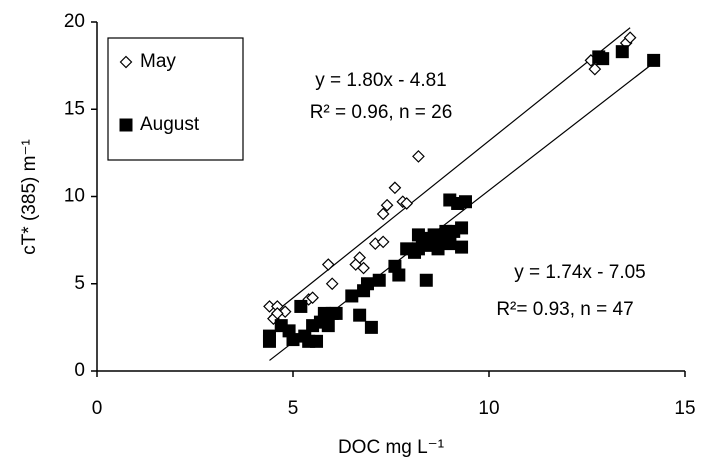  Describe the element at coordinates (391, 447) in the screenshot. I see `x-axis-label: DOC mg L⁻¹` at that location.